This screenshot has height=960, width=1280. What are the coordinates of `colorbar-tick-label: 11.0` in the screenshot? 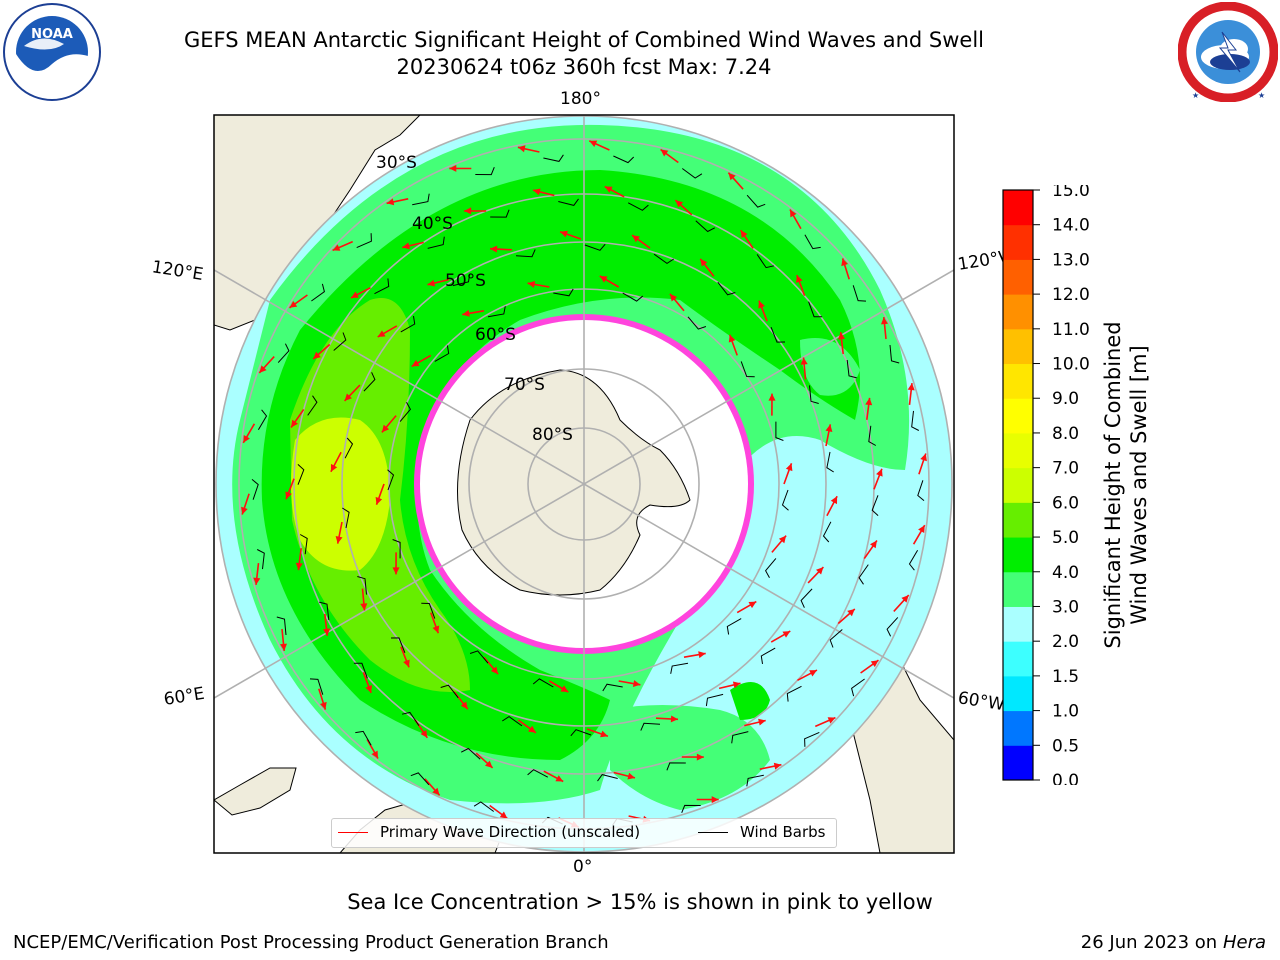 It's located at (1071, 330).